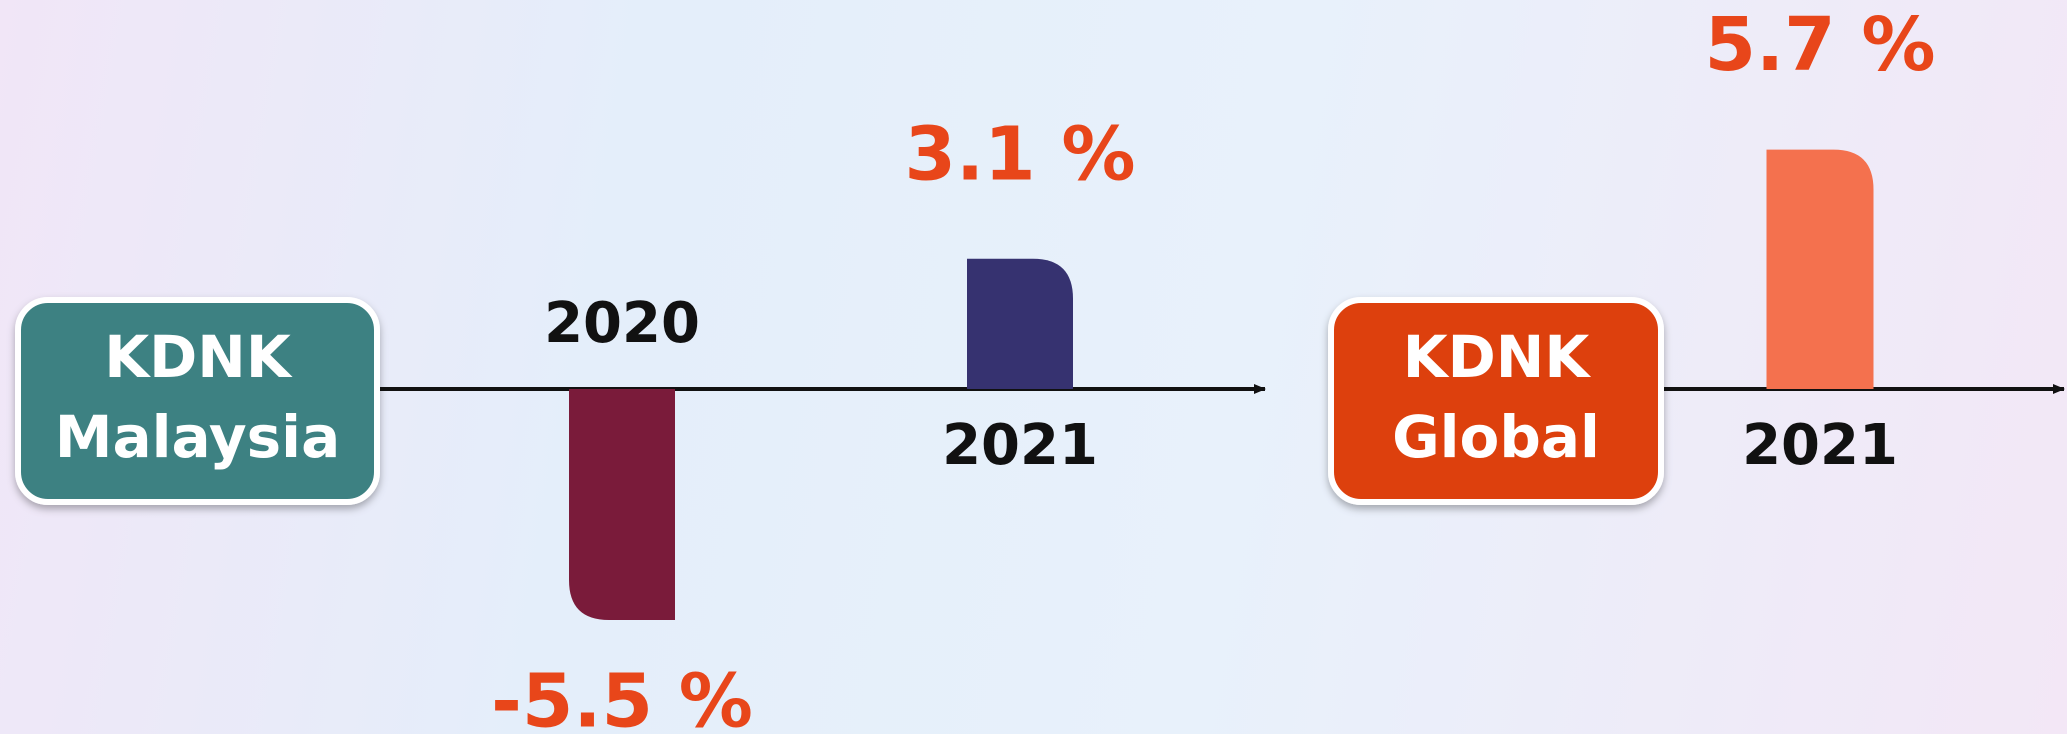  I want to click on box-label: Malaysia, so click(197, 437).